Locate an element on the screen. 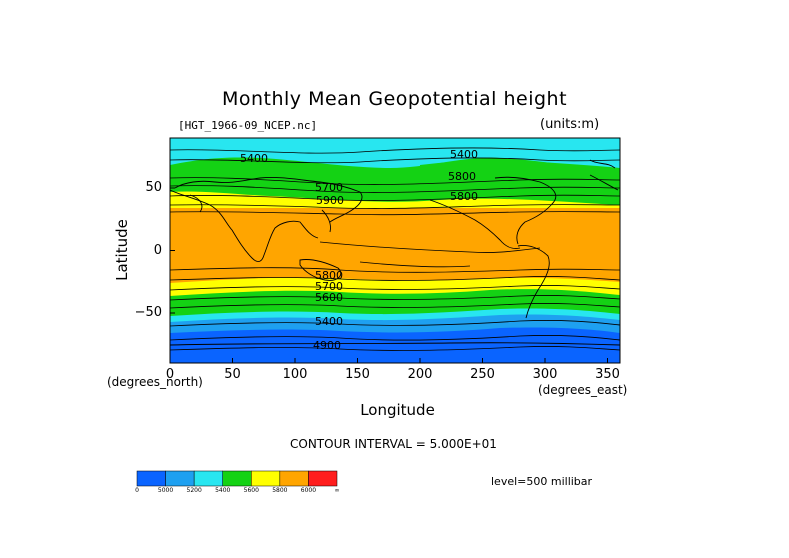 Image resolution: width=789 pixels, height=558 pixels. y-axis-units: (degrees_north) is located at coordinates (155, 382).